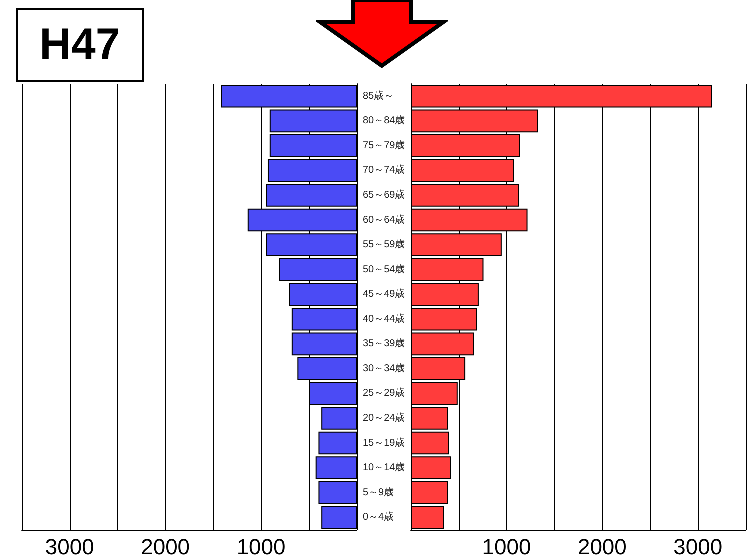 This screenshot has width=751, height=560. I want to click on y-tick-label: 65～69歳, so click(384, 195).